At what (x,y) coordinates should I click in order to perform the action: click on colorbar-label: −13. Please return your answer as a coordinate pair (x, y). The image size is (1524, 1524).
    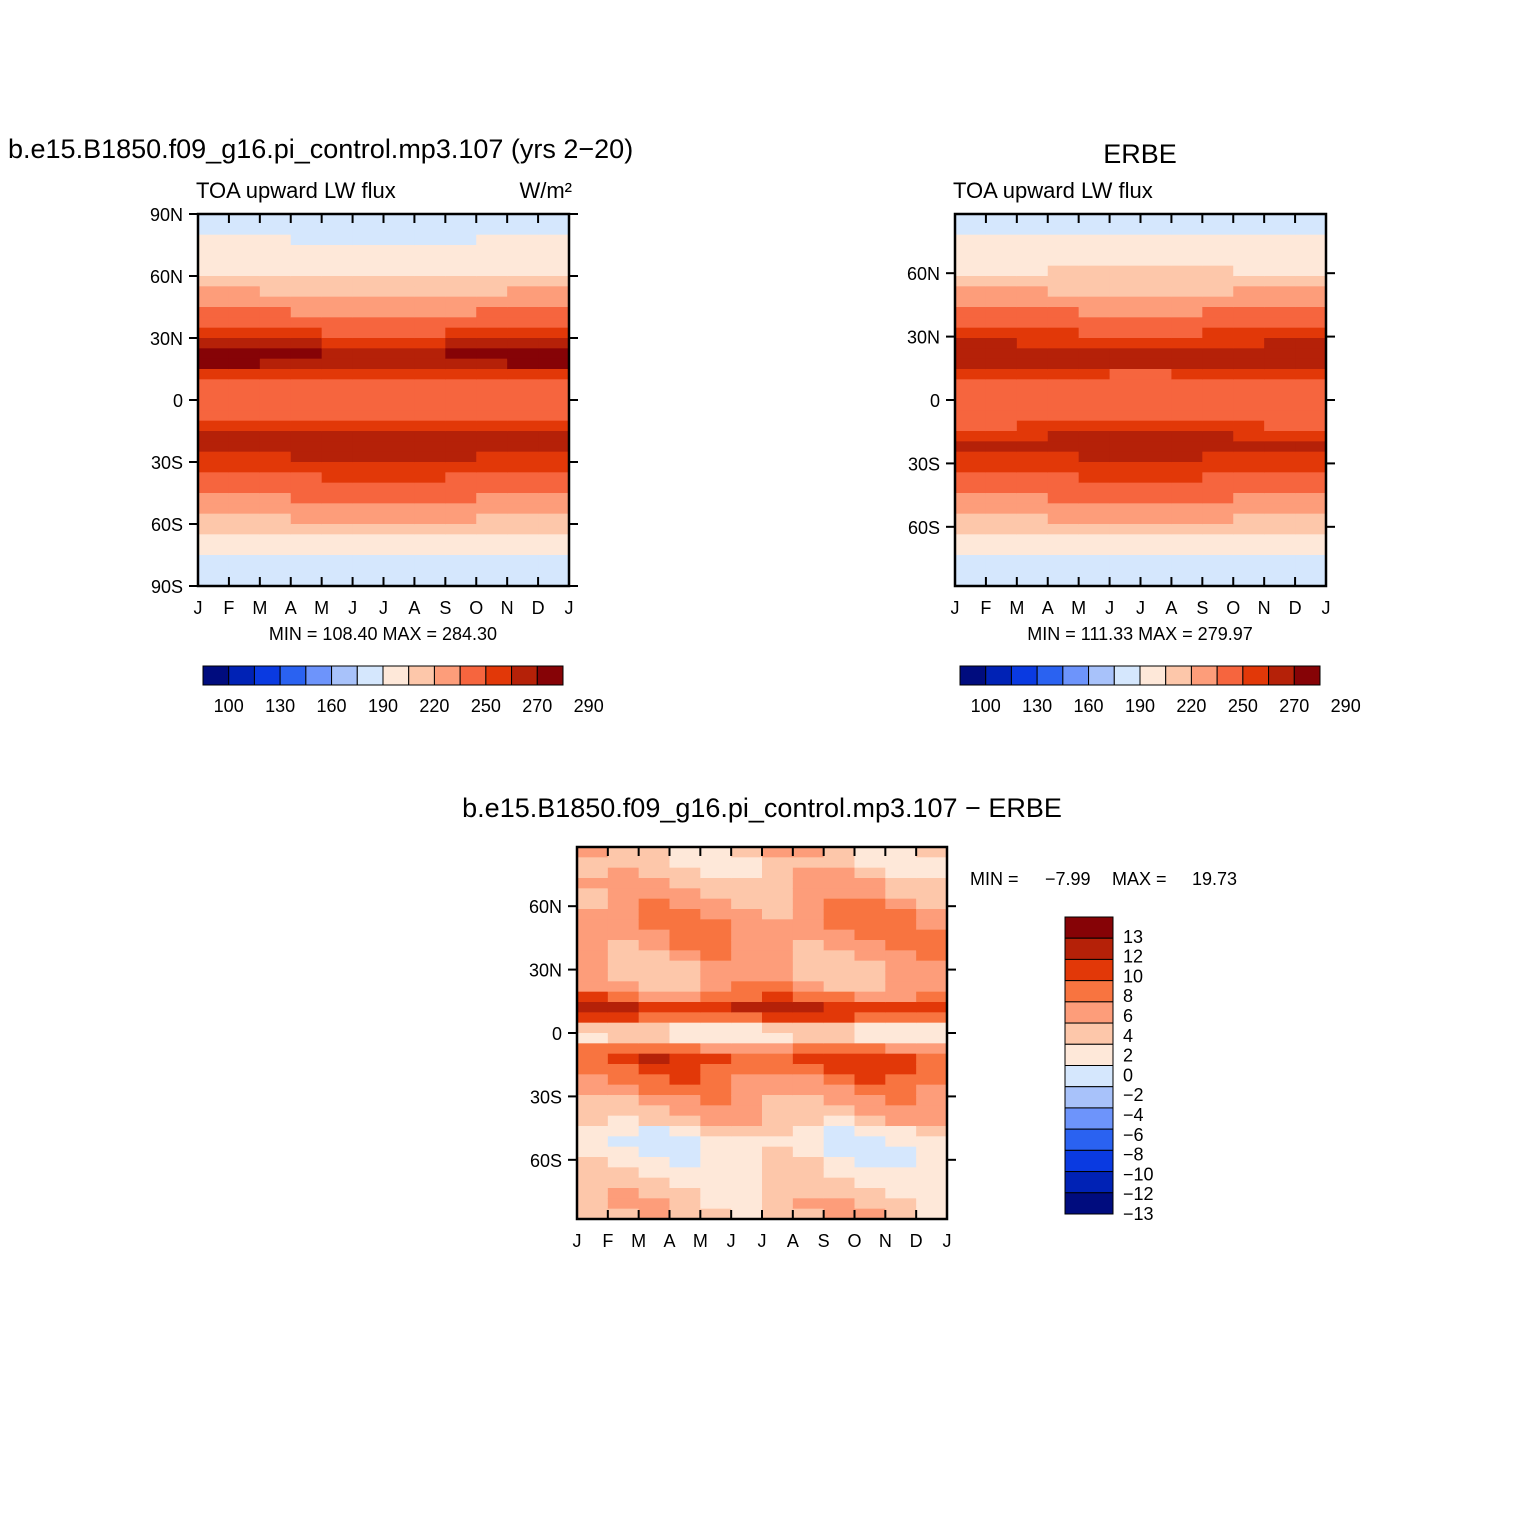
    Looking at the image, I should click on (1138, 1214).